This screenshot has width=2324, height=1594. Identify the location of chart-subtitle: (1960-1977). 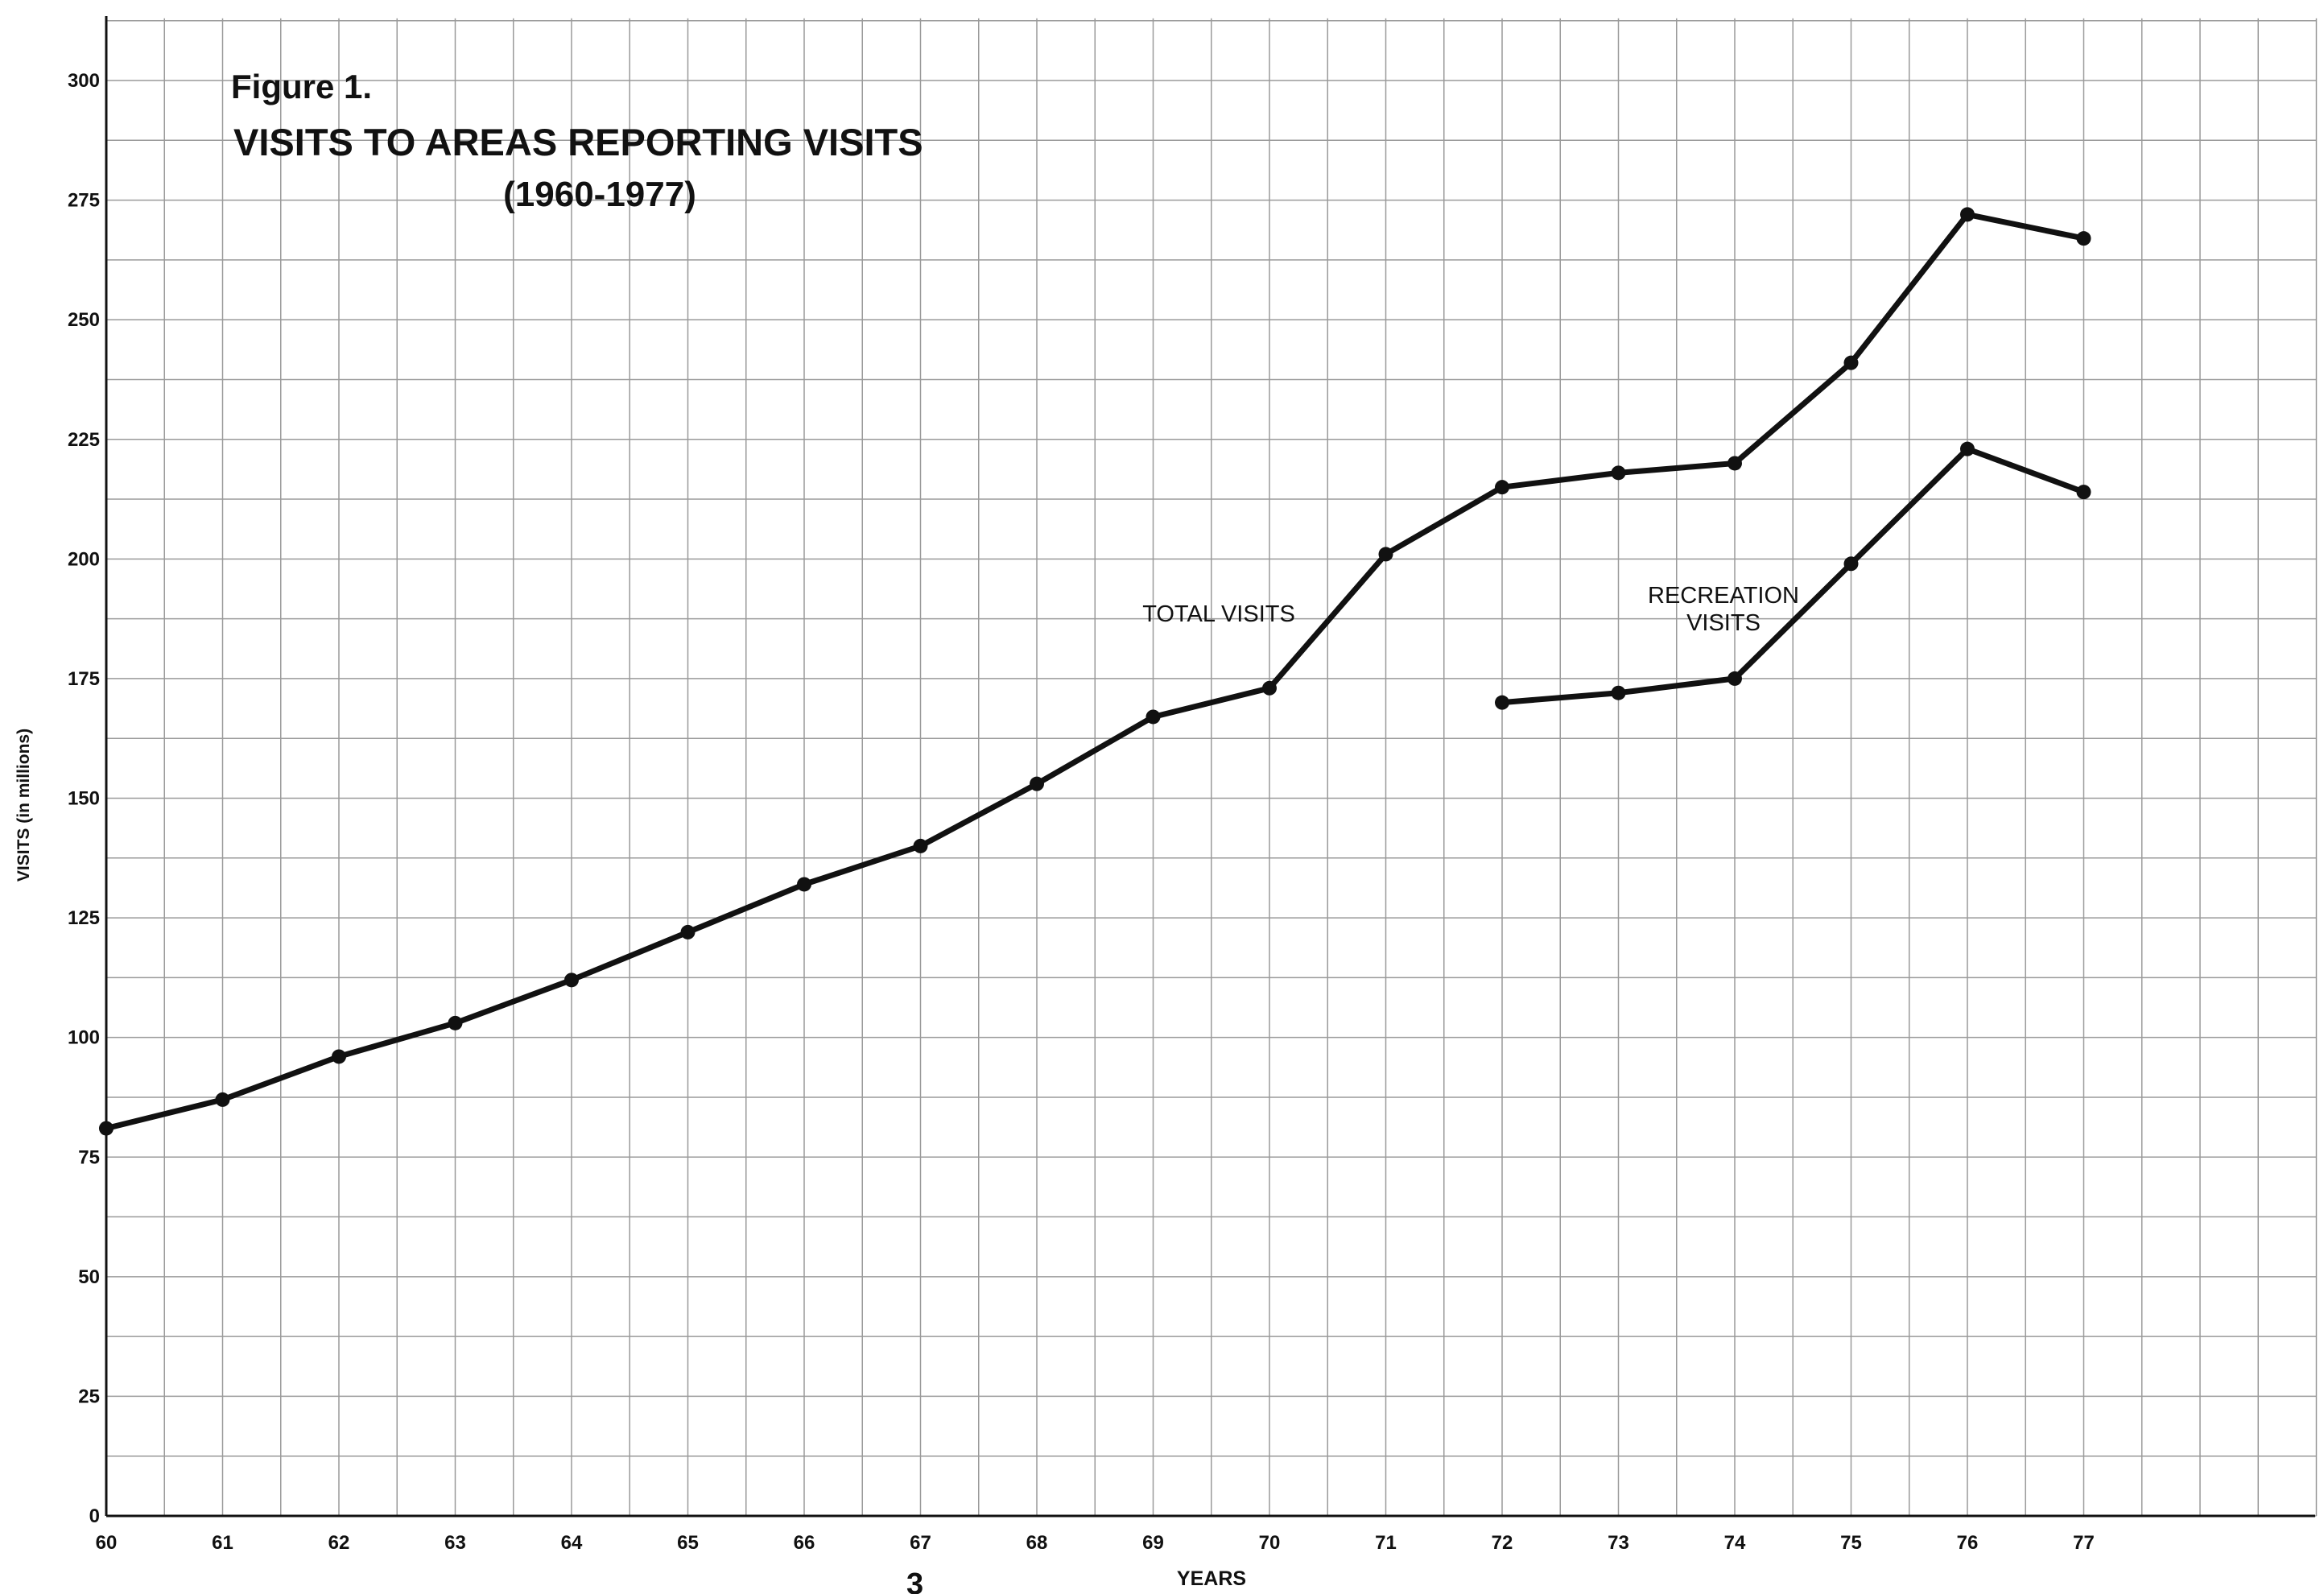
(599, 194).